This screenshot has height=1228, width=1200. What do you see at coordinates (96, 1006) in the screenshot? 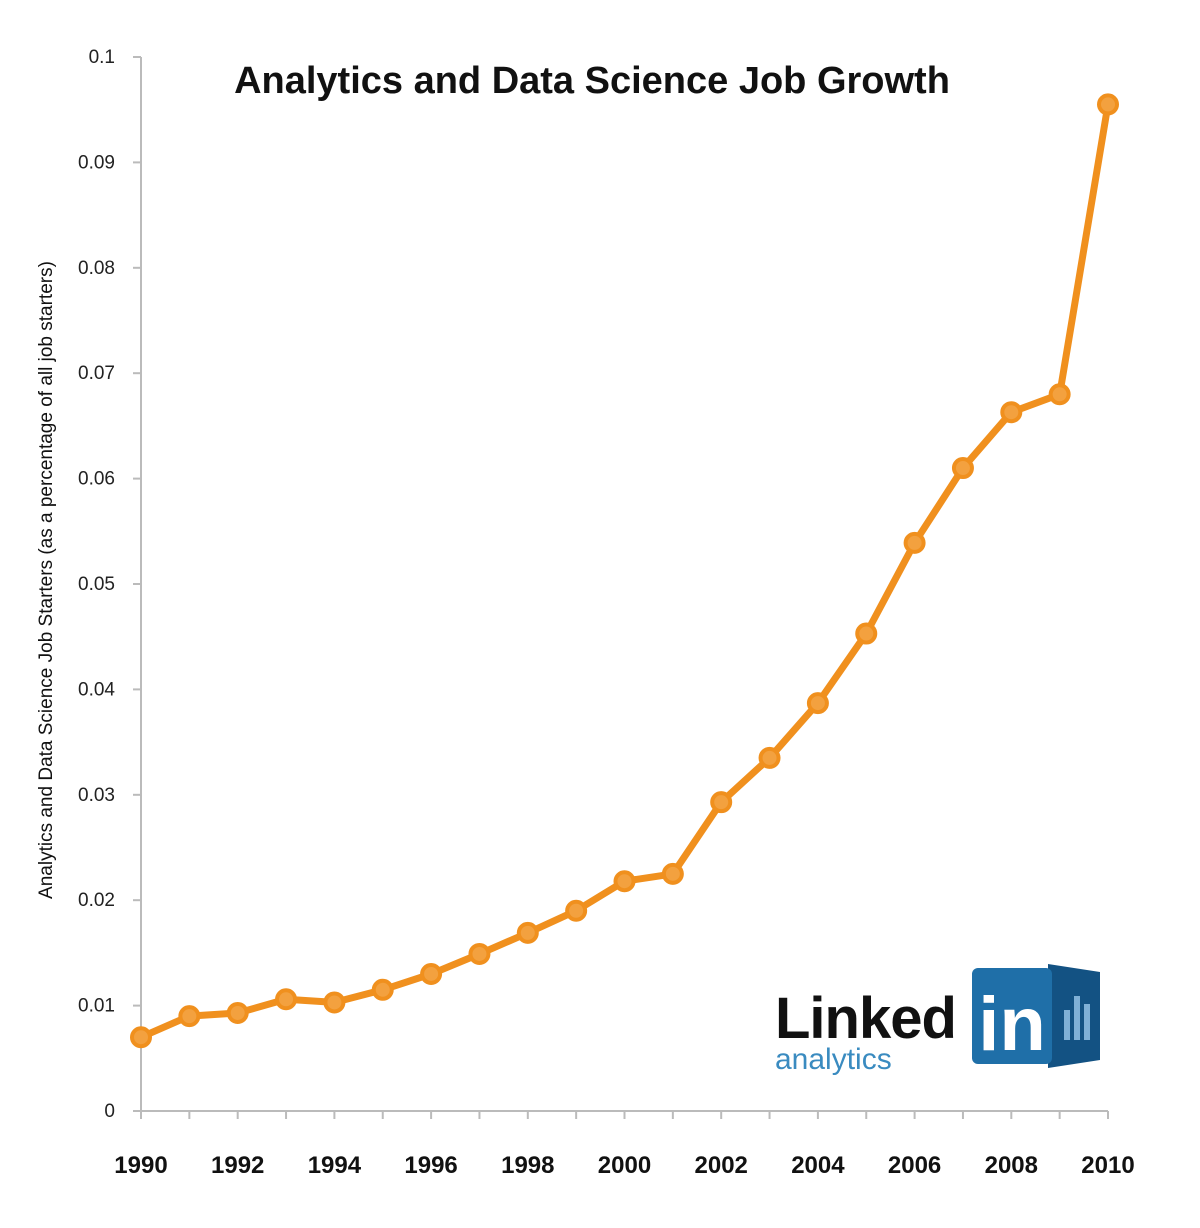
I see `y-tick-label: 0.01` at bounding box center [96, 1006].